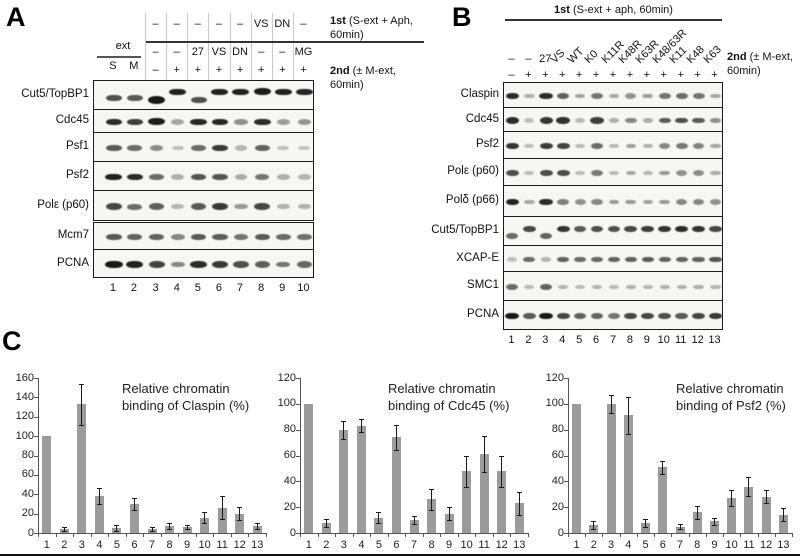 Image resolution: width=800 pixels, height=558 pixels. What do you see at coordinates (766, 545) in the screenshot?
I see `x-category-label: 12` at bounding box center [766, 545].